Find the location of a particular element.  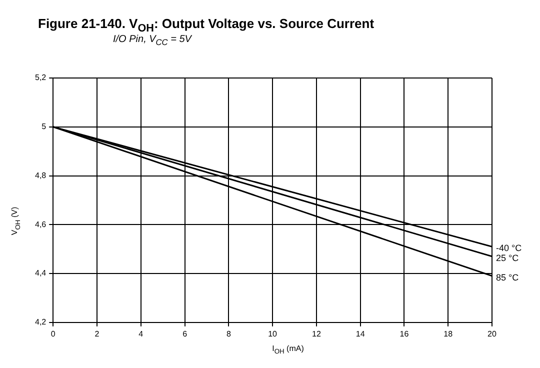

x-tick-label: 10 is located at coordinates (273, 333).